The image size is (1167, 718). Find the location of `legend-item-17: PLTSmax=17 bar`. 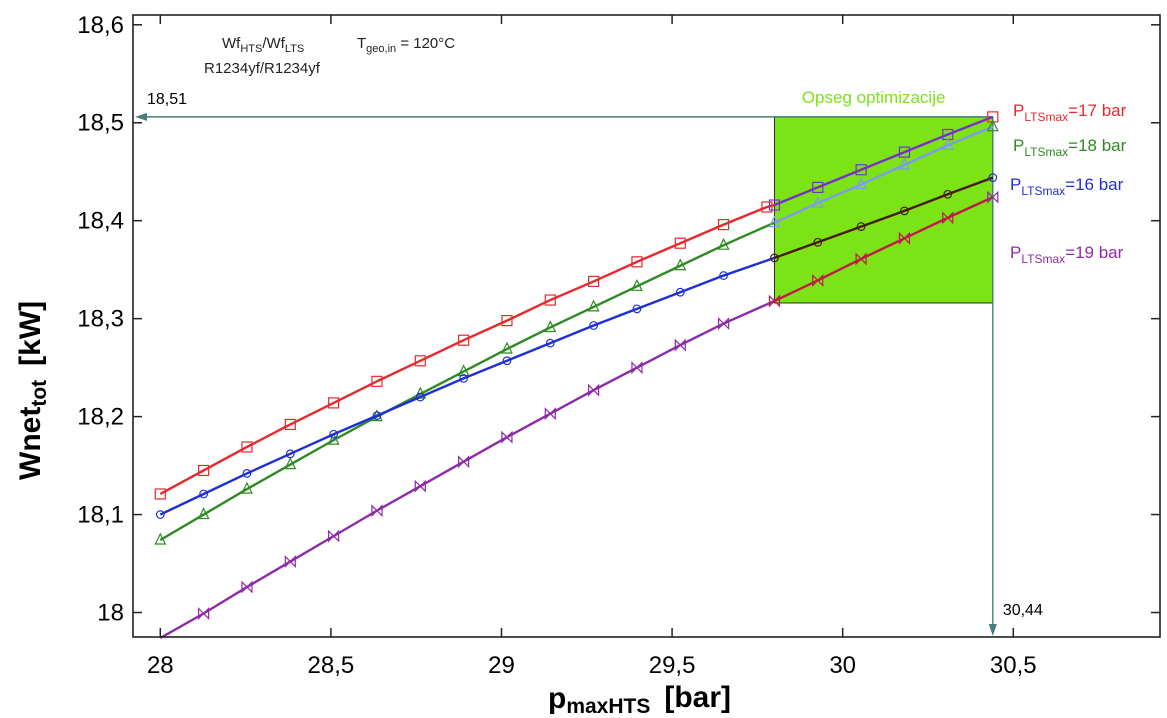

legend-item-17: PLTSmax=17 bar is located at coordinates (1070, 112).